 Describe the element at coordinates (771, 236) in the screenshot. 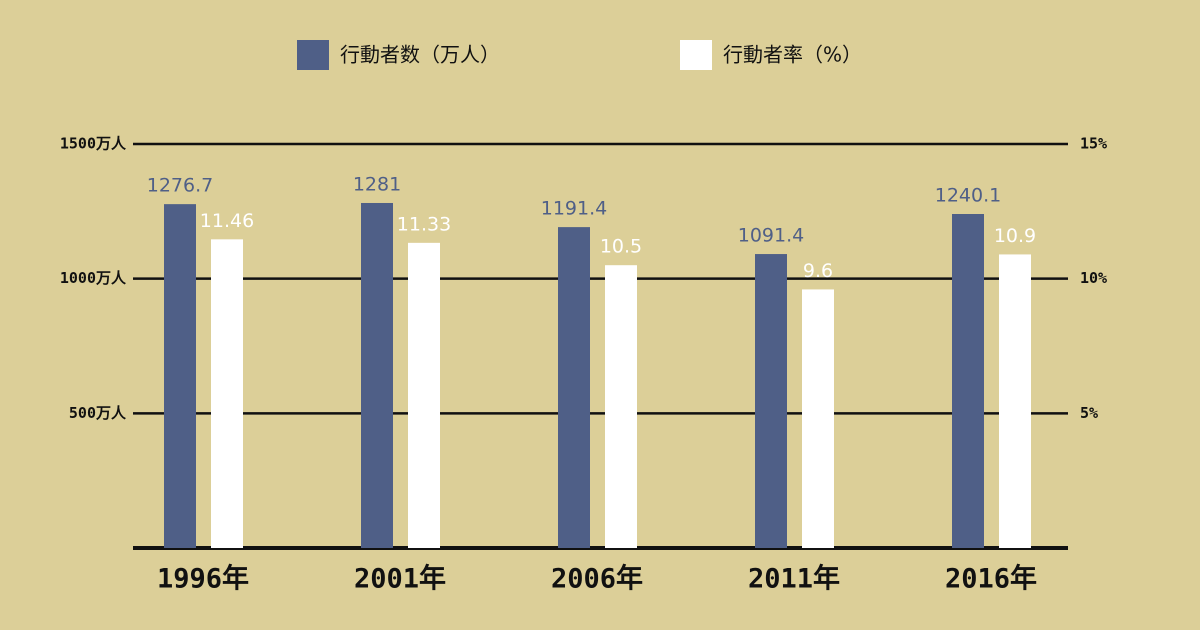

I see `count-bar-value-label: 1091.4` at that location.